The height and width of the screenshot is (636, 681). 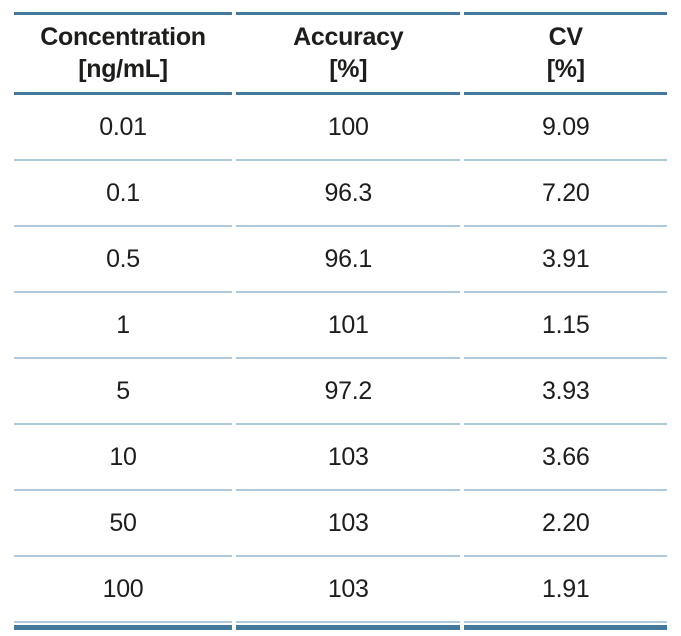 What do you see at coordinates (348, 326) in the screenshot?
I see `table-cell: 101` at bounding box center [348, 326].